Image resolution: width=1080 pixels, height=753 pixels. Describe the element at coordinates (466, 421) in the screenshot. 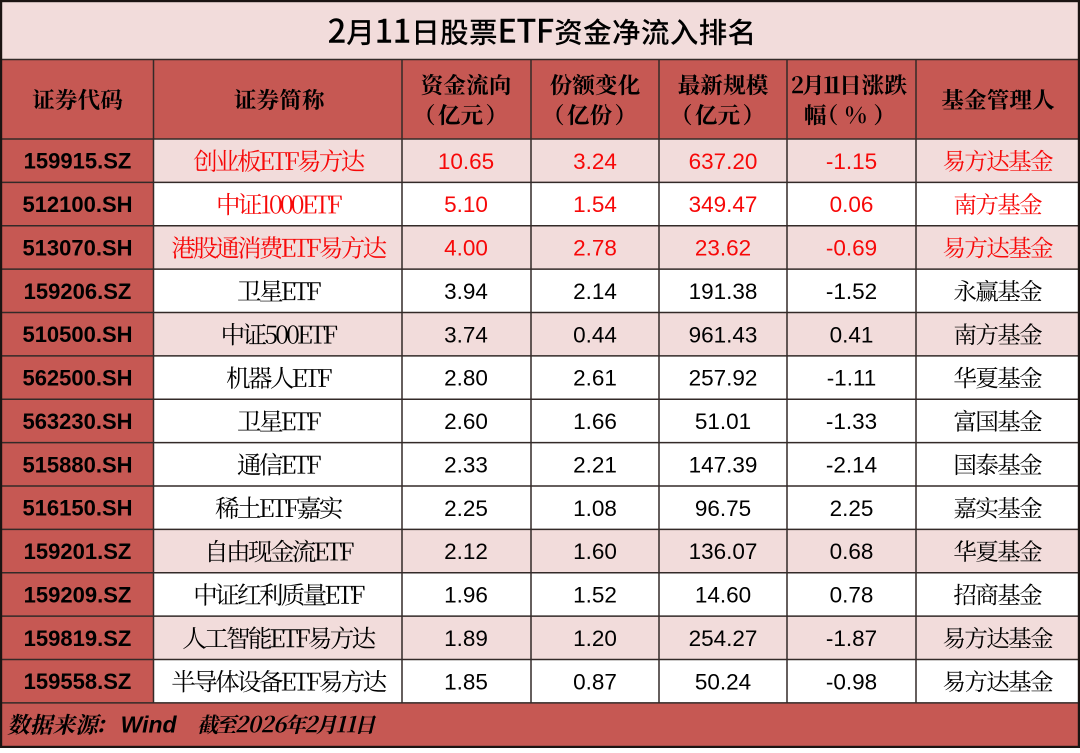

I see `svg-text: 2.60` at that location.